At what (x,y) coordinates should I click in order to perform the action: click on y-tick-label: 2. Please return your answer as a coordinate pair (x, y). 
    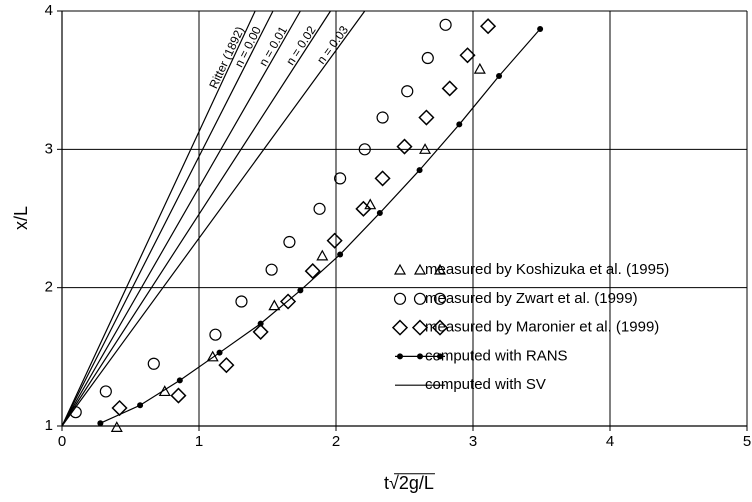
    Looking at the image, I should click on (49, 287).